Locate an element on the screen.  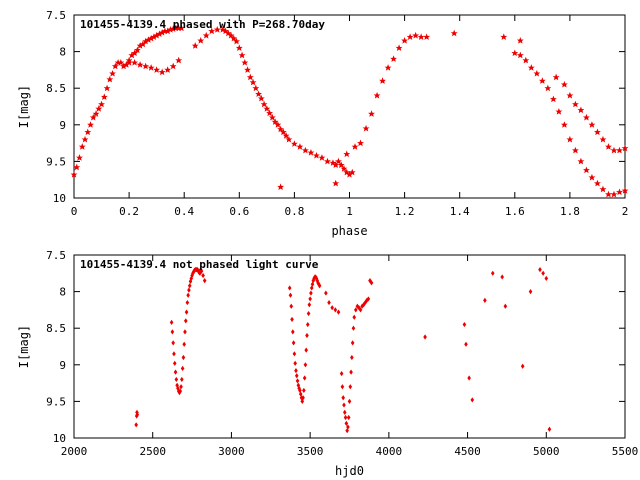
unphased-y-tick-label: 7.5 is located at coordinates (56, 255).